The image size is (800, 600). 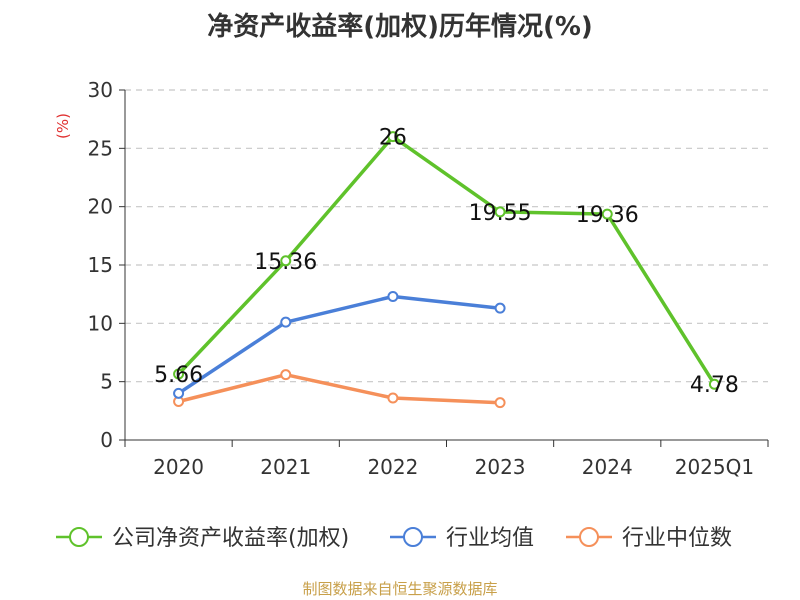 I want to click on data-label: 4.78, so click(x=714, y=385).